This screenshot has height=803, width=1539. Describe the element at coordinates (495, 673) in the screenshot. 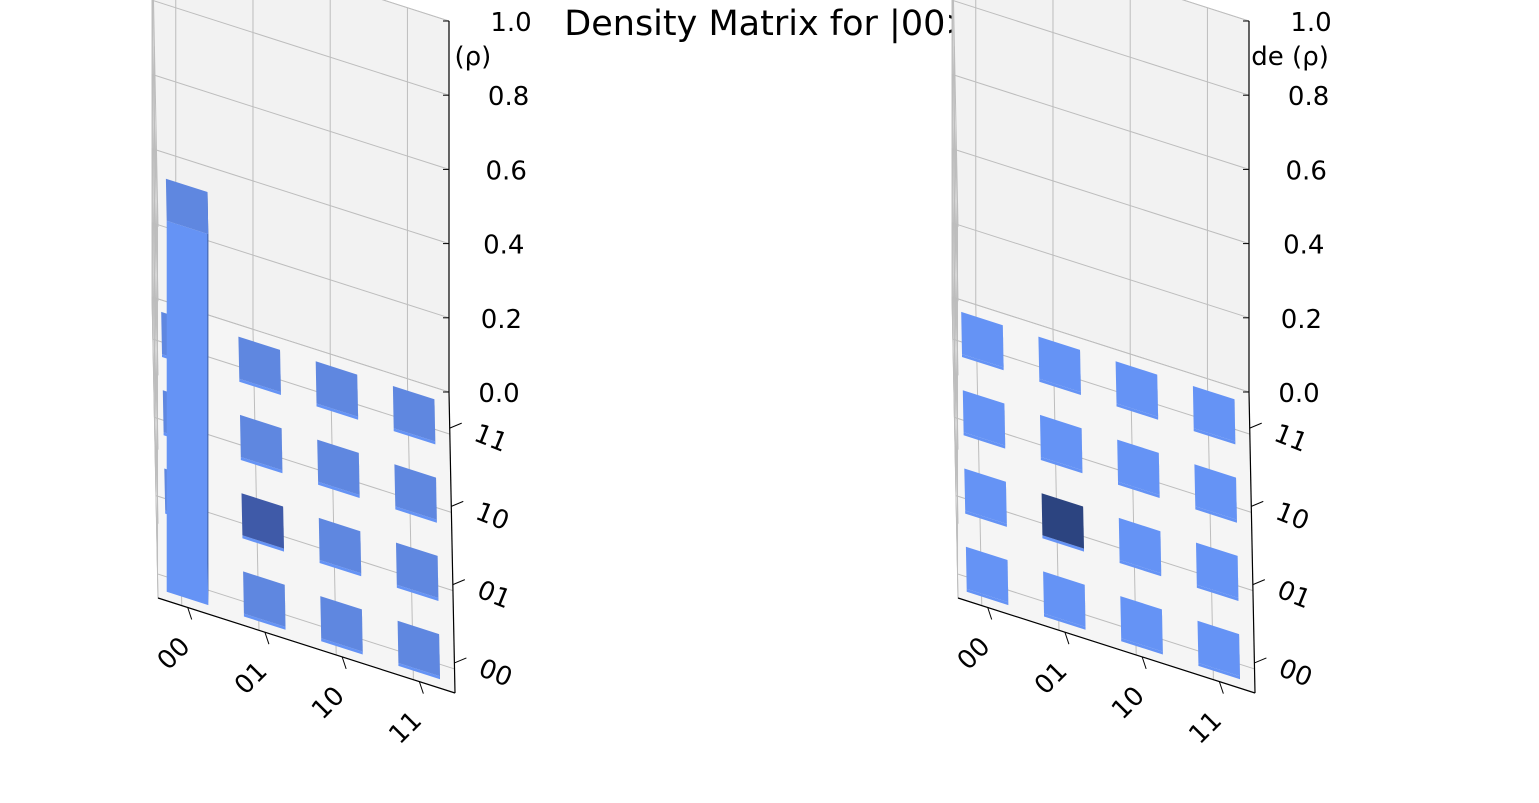

I see `y-tick-label: 00` at that location.